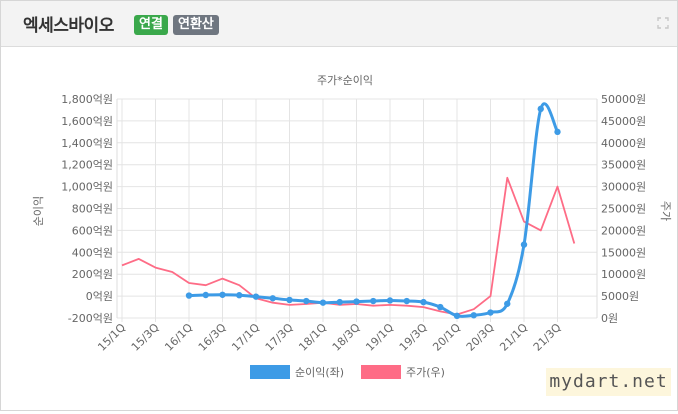 The width and height of the screenshot is (678, 414). Describe the element at coordinates (245, 337) in the screenshot. I see `x-tick-label: 17/1Q` at that location.